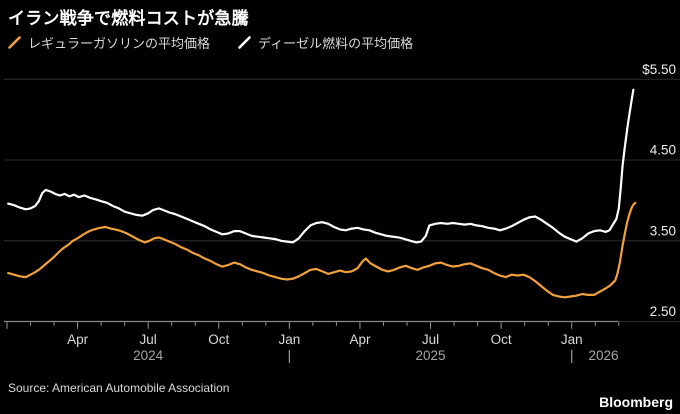 The width and height of the screenshot is (680, 414). What do you see at coordinates (119, 388) in the screenshot?
I see `source-credit: Source: American Automobile Association` at bounding box center [119, 388].